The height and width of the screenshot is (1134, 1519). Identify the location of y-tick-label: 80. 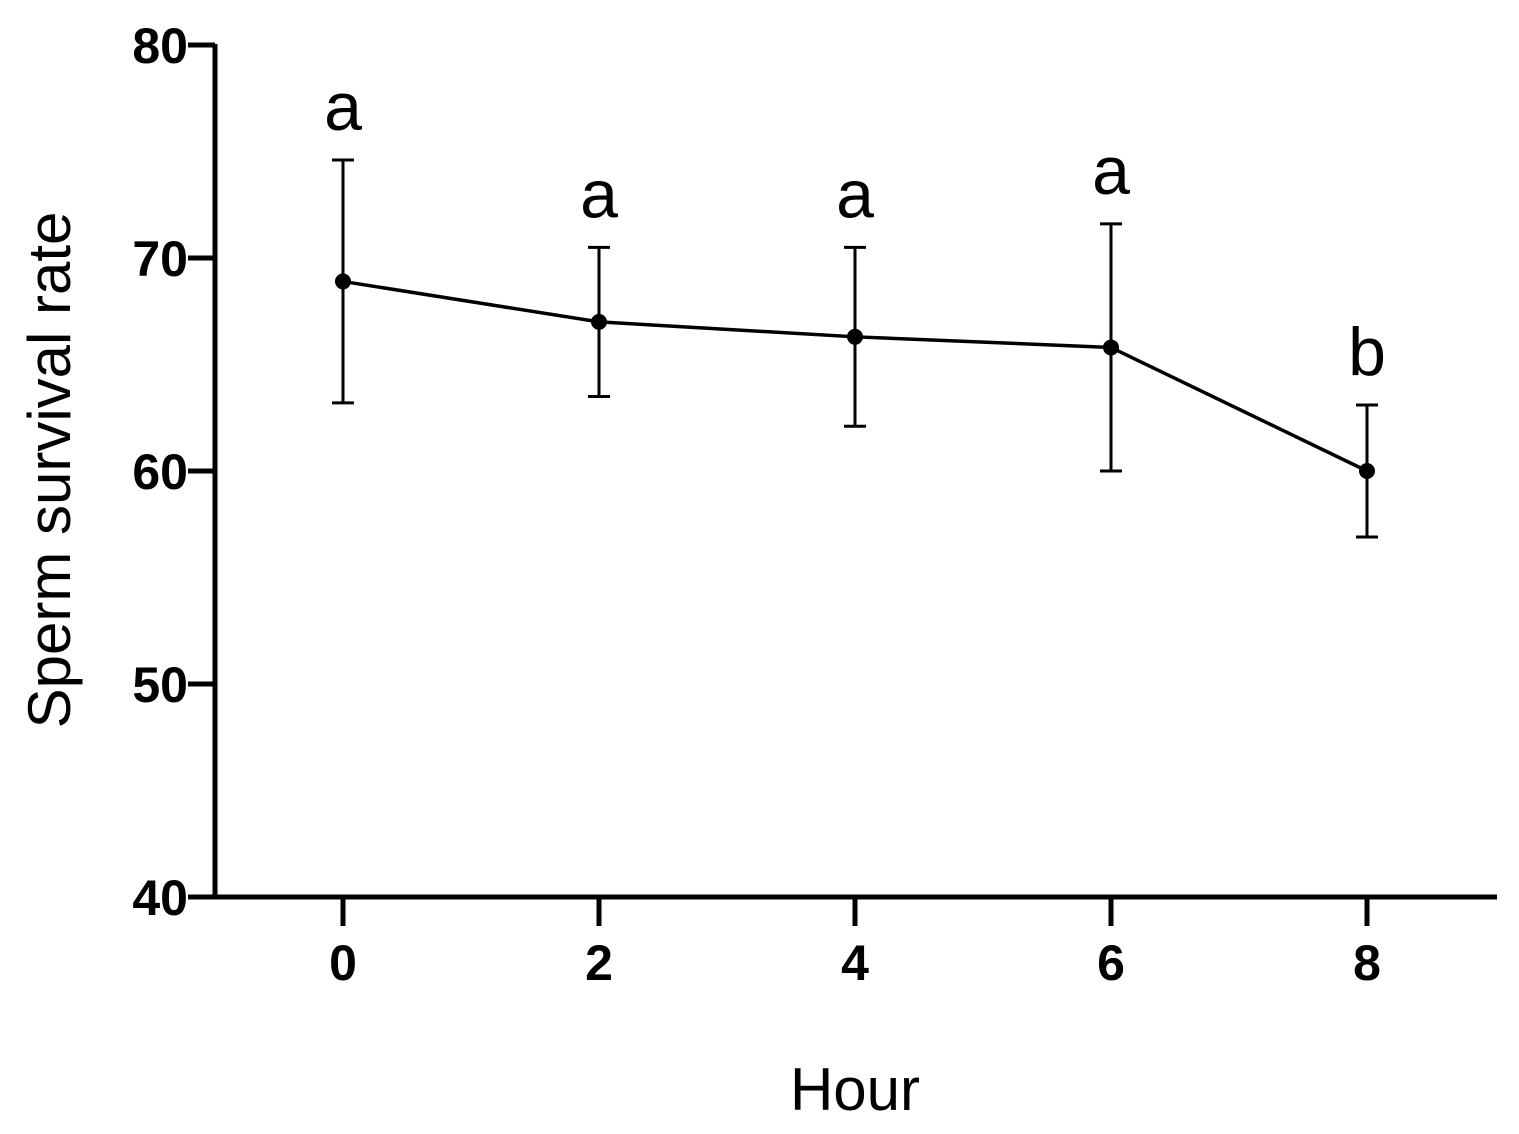
(160, 46).